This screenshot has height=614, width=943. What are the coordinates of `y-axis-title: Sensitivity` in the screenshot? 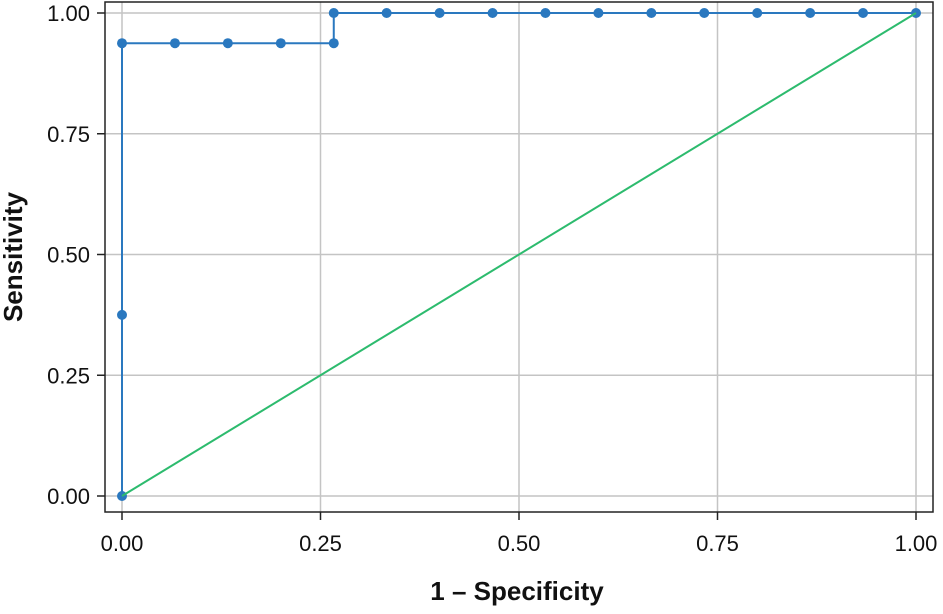 It's located at (14, 256).